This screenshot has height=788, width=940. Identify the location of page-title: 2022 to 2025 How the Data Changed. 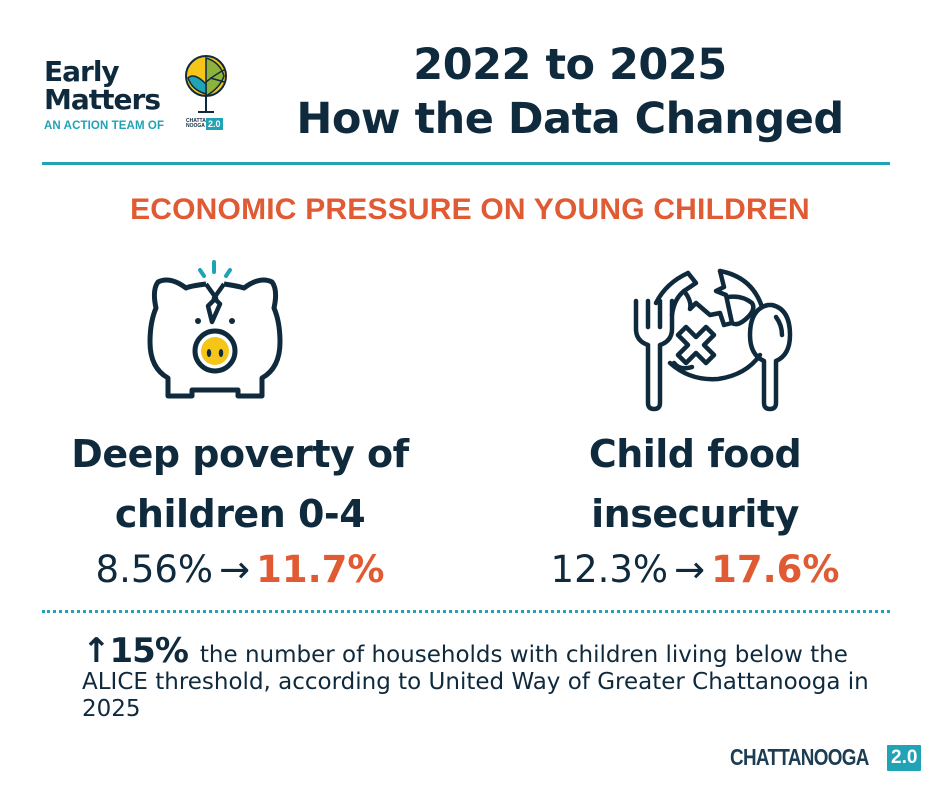
(570, 92).